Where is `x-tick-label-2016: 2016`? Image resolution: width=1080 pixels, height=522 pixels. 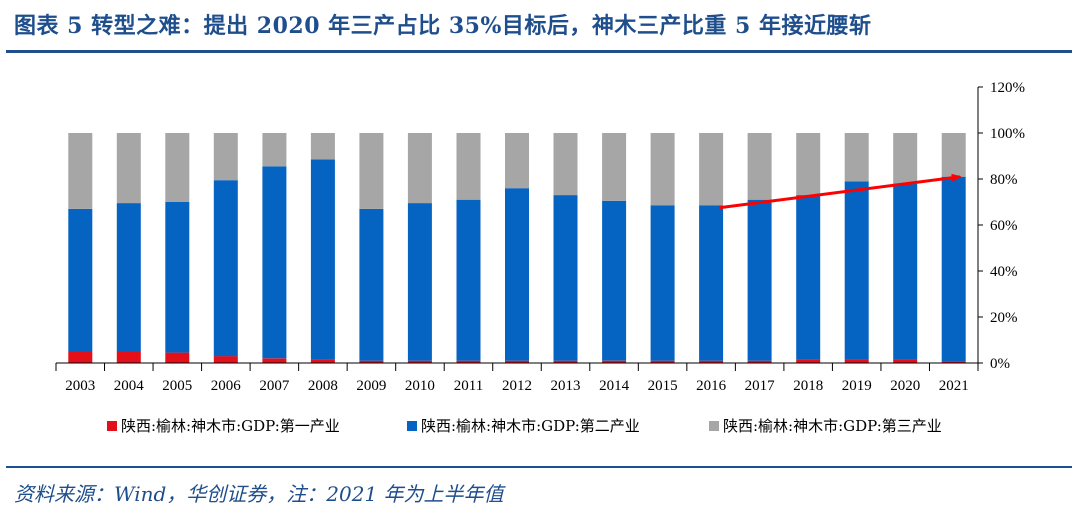 x-tick-label-2016: 2016 is located at coordinates (711, 386).